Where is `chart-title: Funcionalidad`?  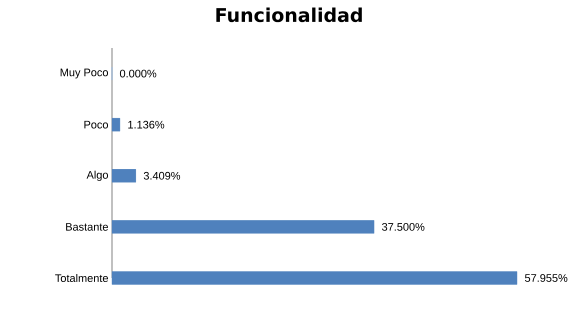
chart-title: Funcionalidad is located at coordinates (289, 15).